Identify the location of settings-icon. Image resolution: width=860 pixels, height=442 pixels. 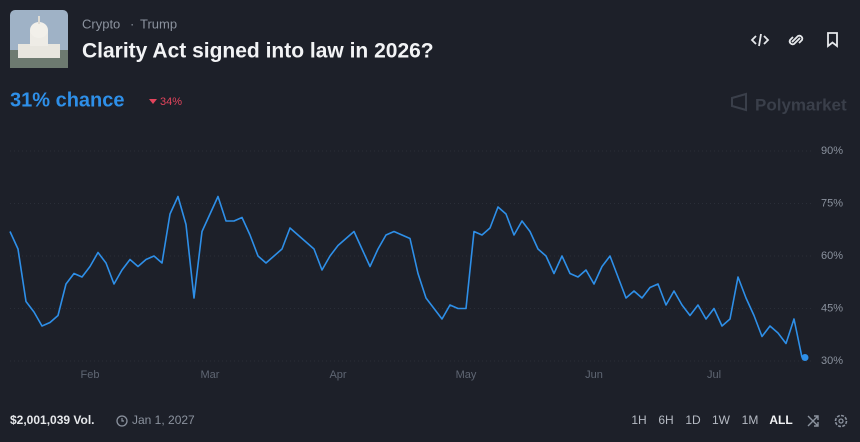
(841, 421).